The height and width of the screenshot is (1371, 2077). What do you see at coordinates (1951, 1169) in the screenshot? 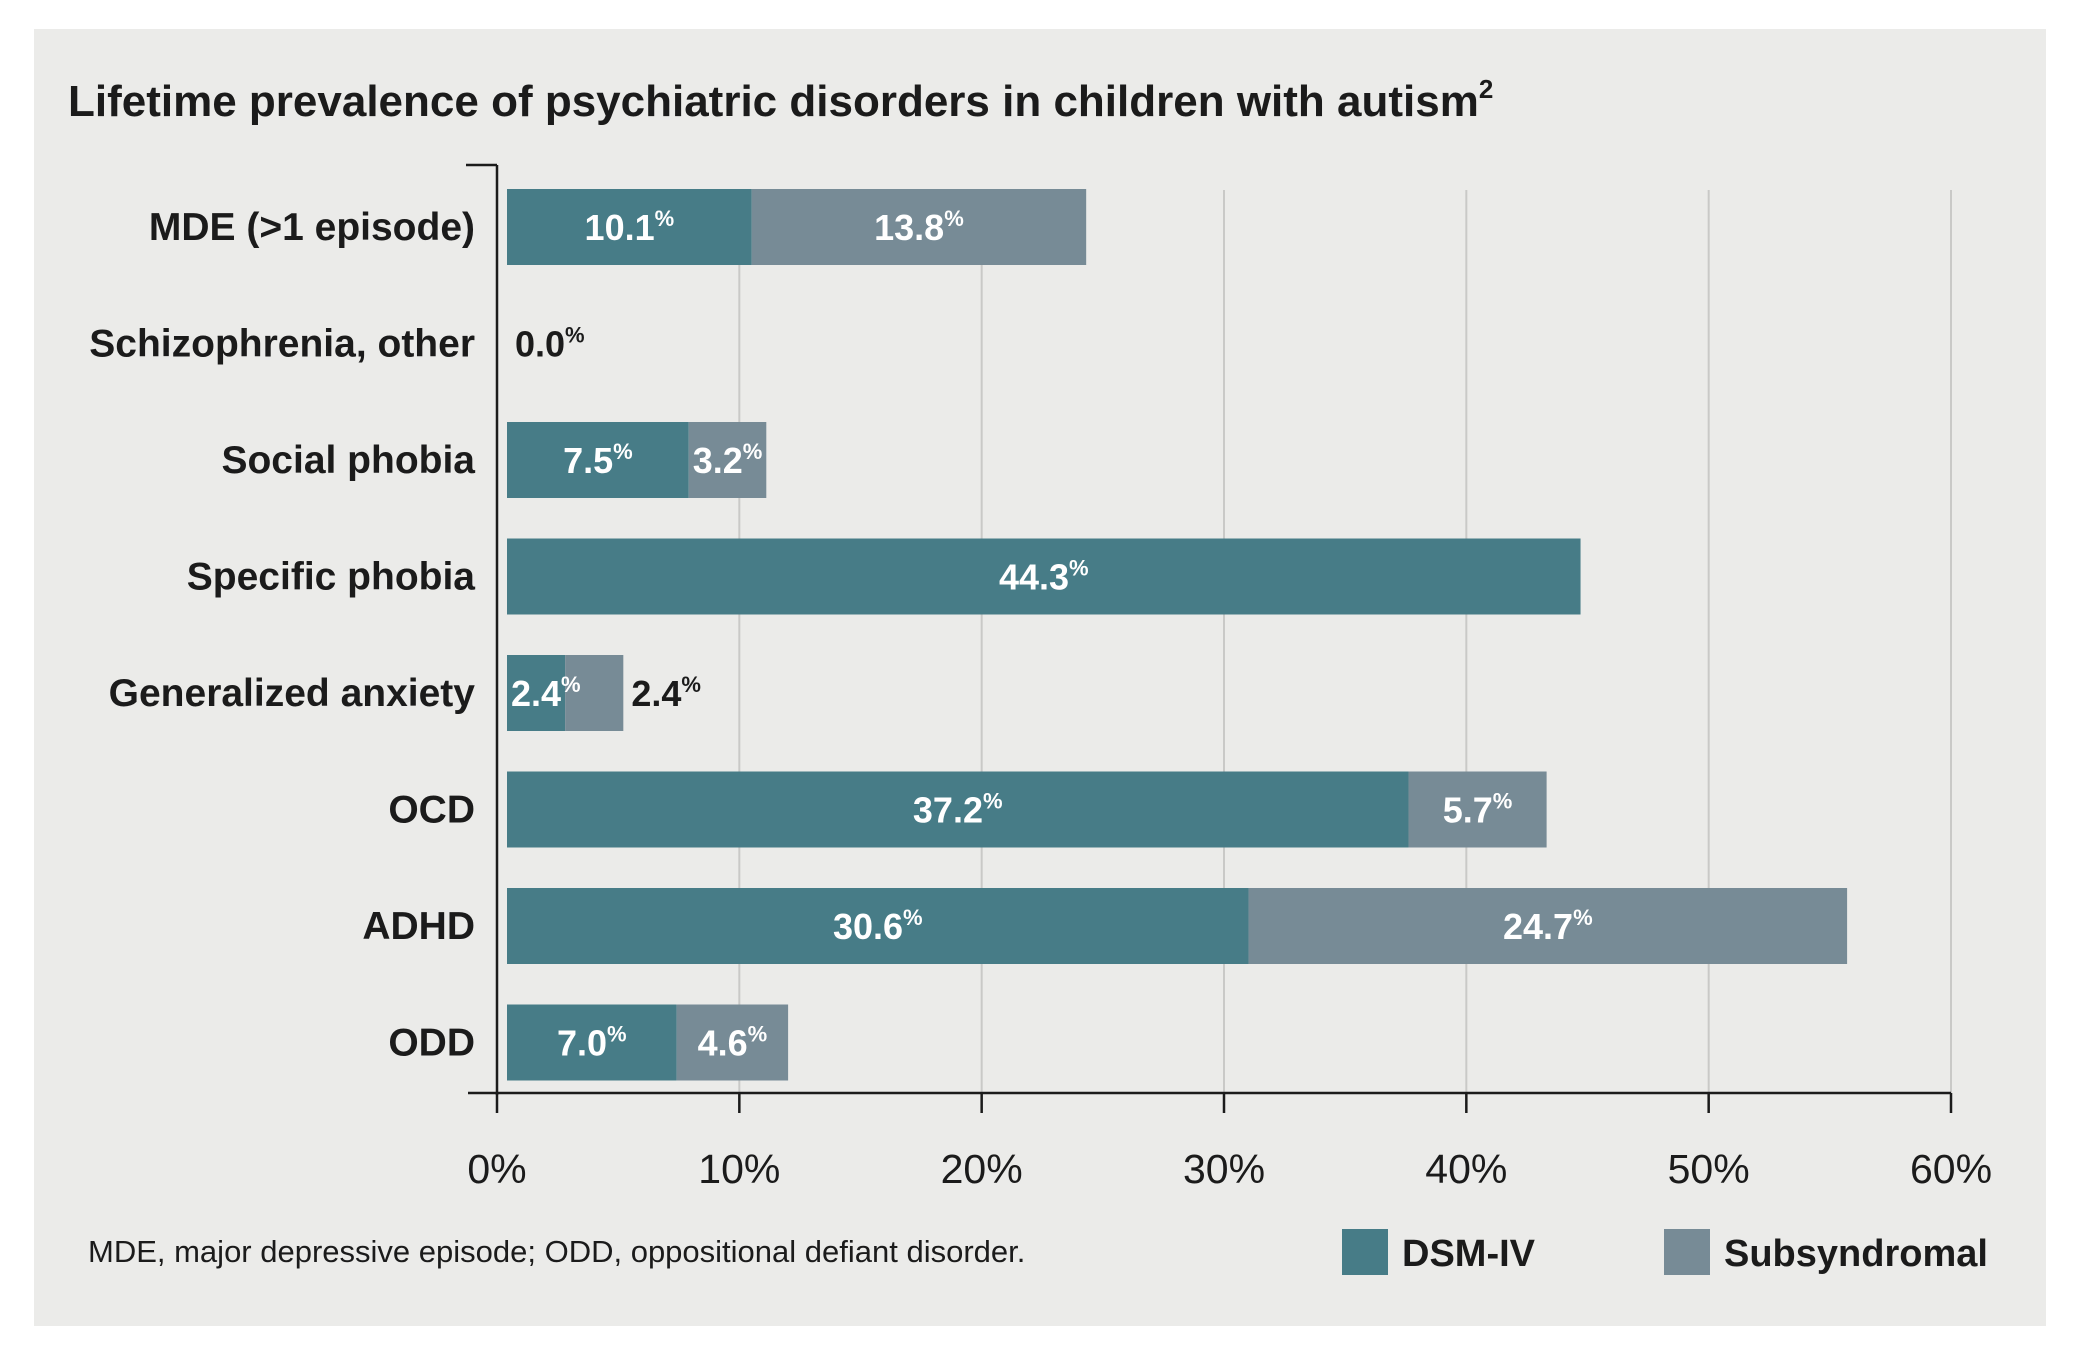
I see `x-tick-label: 60%` at bounding box center [1951, 1169].